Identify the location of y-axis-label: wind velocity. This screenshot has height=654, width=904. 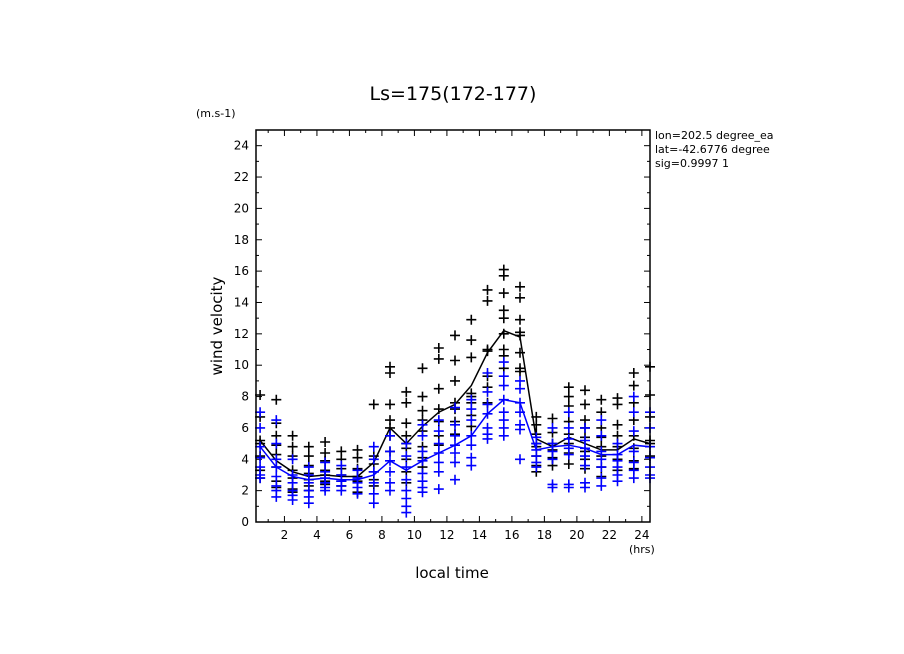
(217, 325).